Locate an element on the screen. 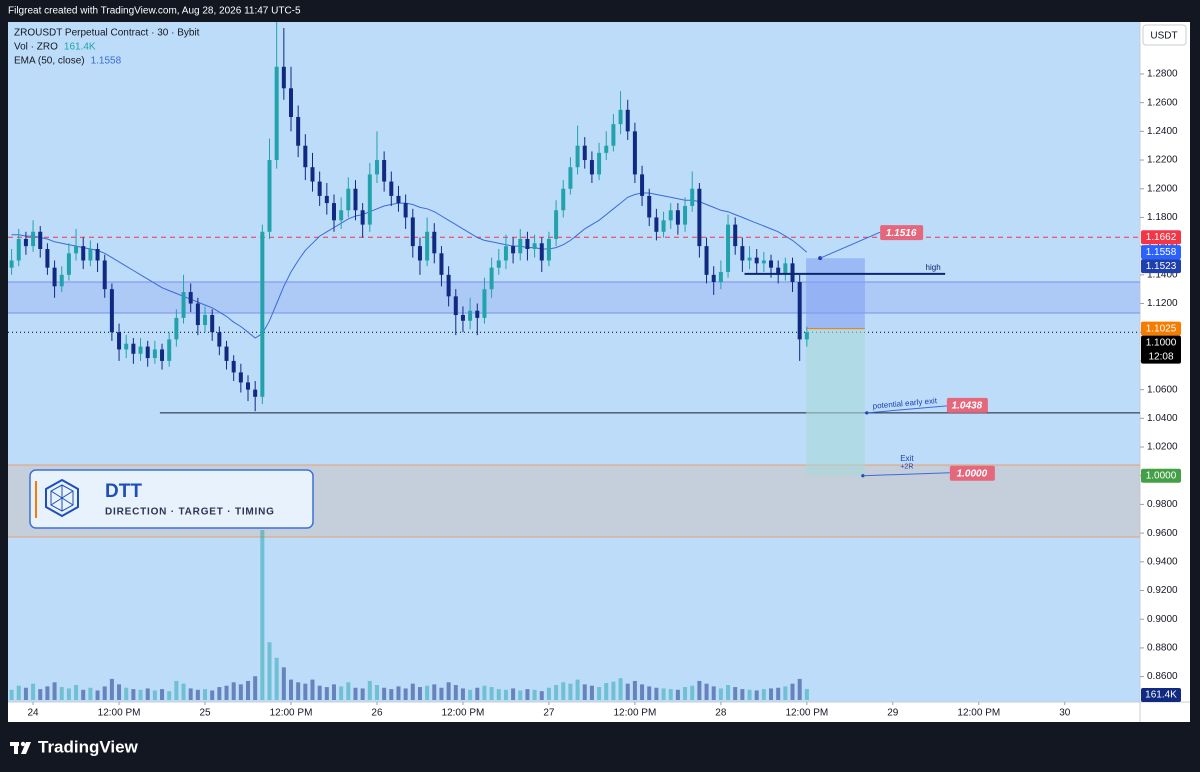 The width and height of the screenshot is (1200, 772). time-axis is located at coordinates (574, 712).